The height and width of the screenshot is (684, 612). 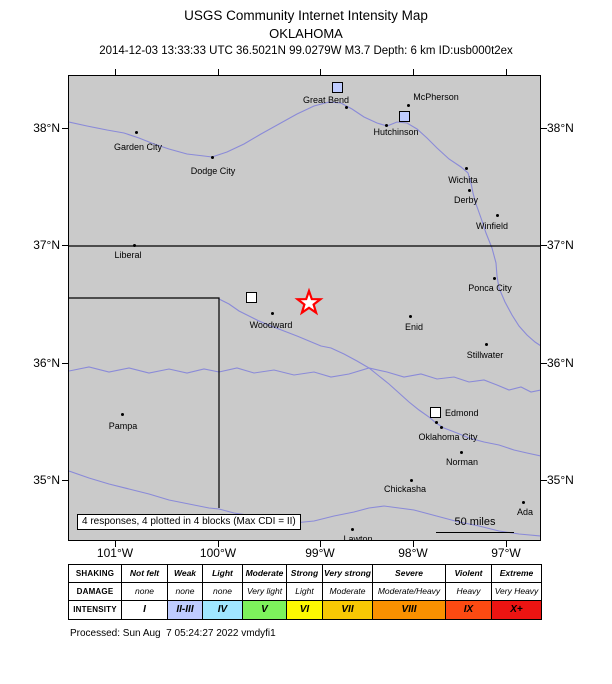 What do you see at coordinates (469, 592) in the screenshot?
I see `legend-damage-cell: Heavy` at bounding box center [469, 592].